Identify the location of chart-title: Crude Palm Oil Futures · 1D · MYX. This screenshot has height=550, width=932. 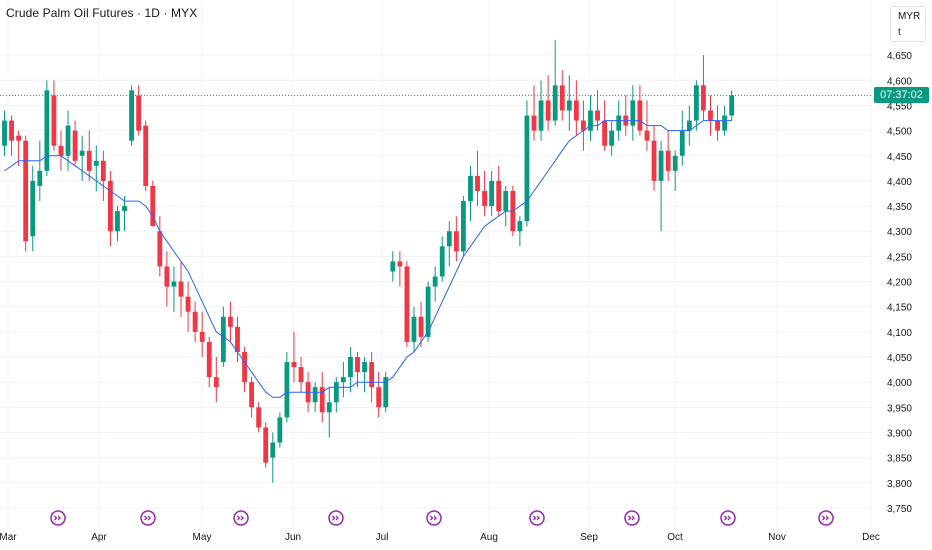
(102, 13).